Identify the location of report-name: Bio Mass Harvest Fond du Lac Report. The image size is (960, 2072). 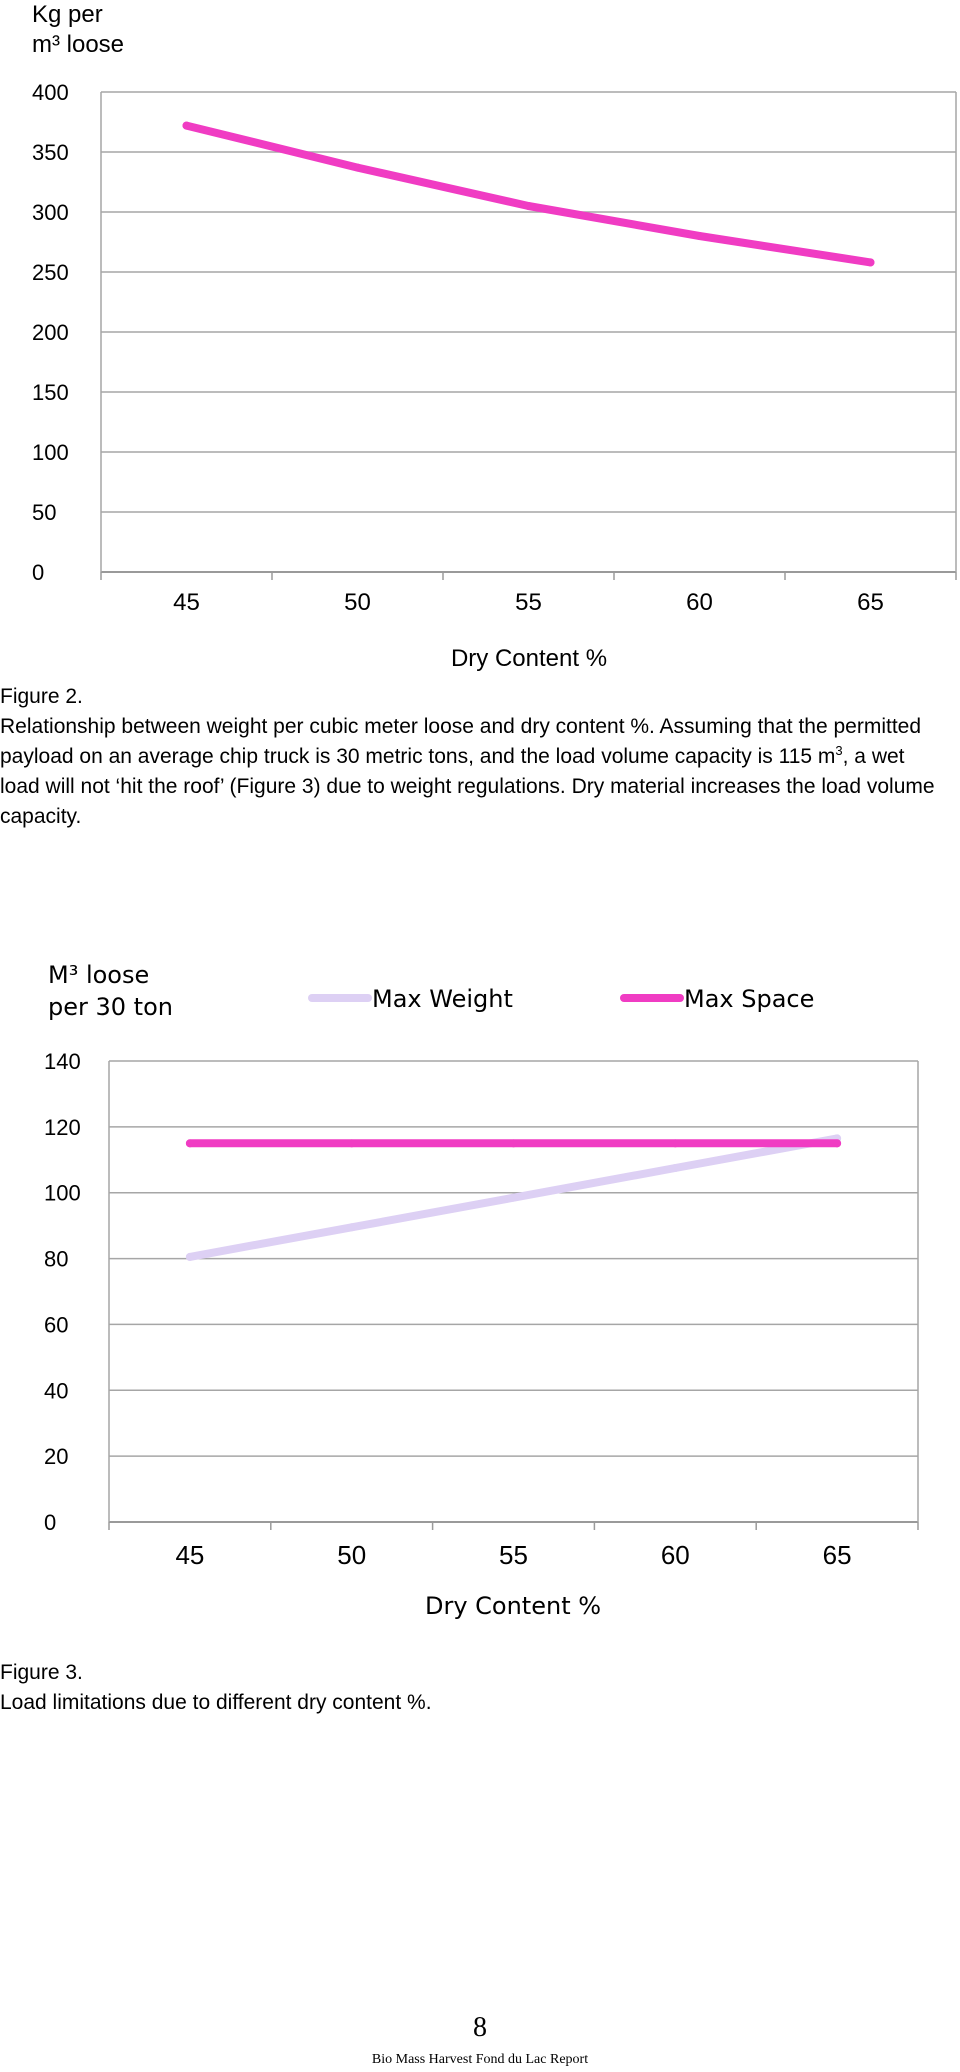
(480, 2059).